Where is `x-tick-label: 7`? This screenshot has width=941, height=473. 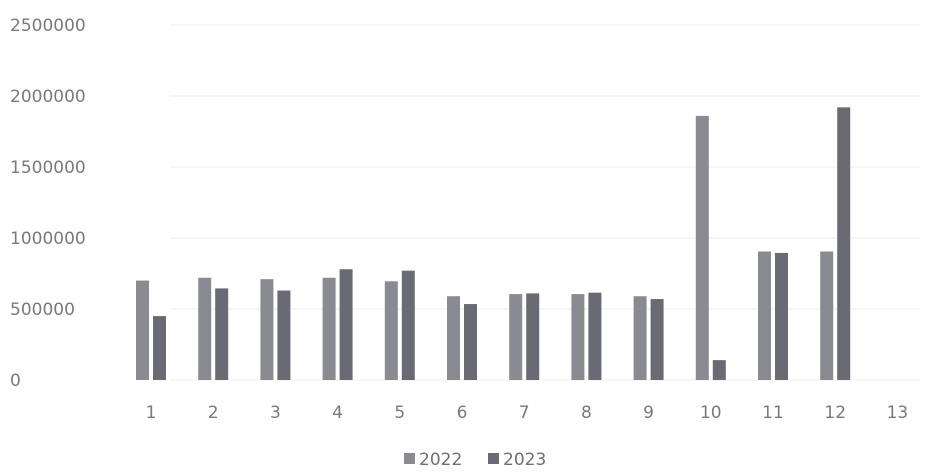 x-tick-label: 7 is located at coordinates (524, 413).